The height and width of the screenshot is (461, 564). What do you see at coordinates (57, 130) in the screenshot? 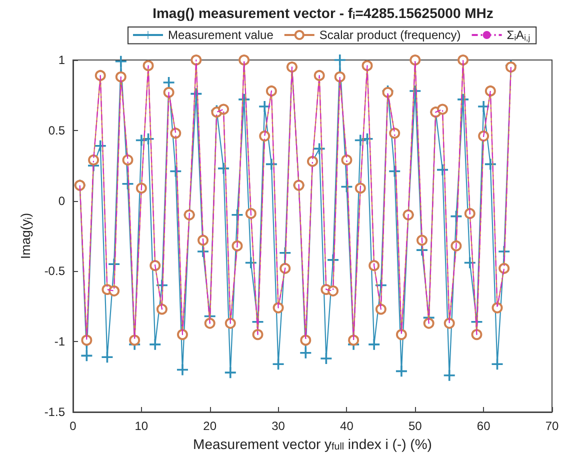
I see `y-tick-label: 0.5` at bounding box center [57, 130].